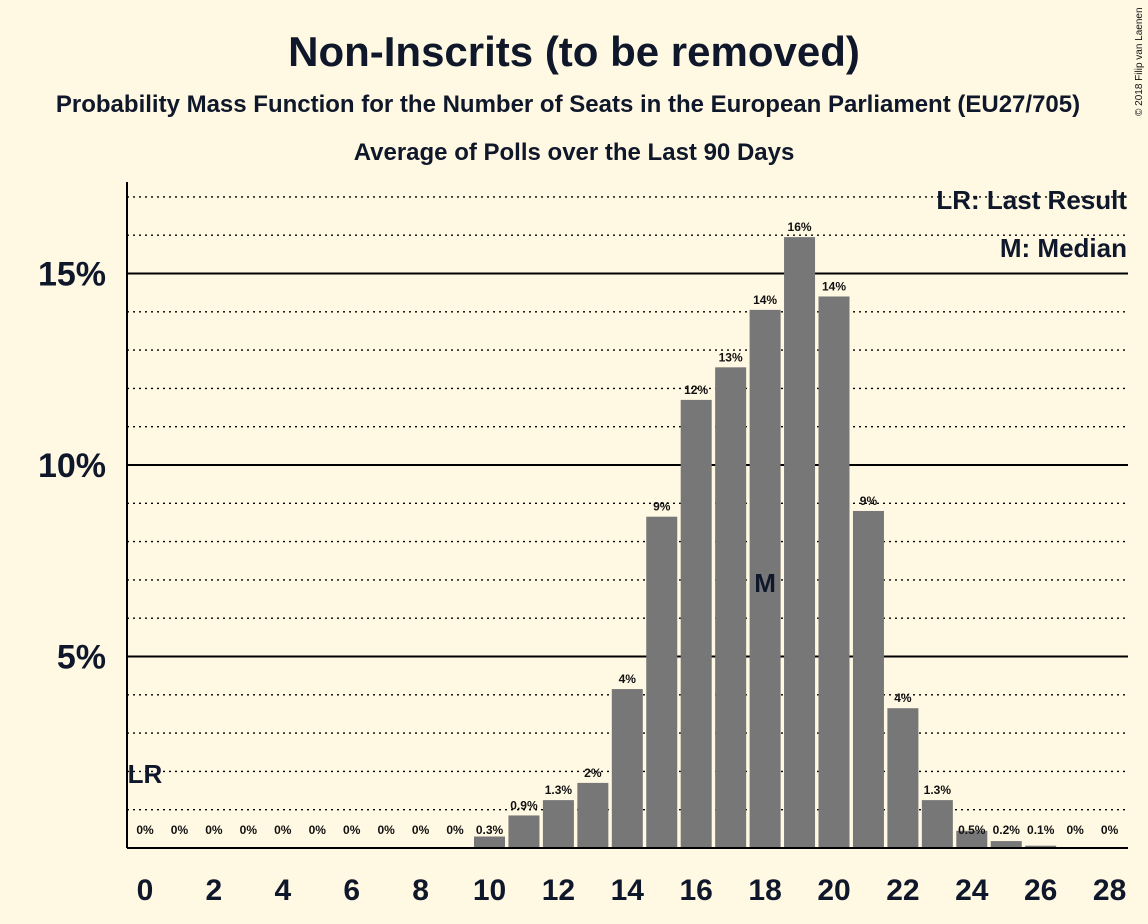 This screenshot has width=1148, height=924. I want to click on y-axis-ticks: 5% 10% 15%, so click(72, 466).